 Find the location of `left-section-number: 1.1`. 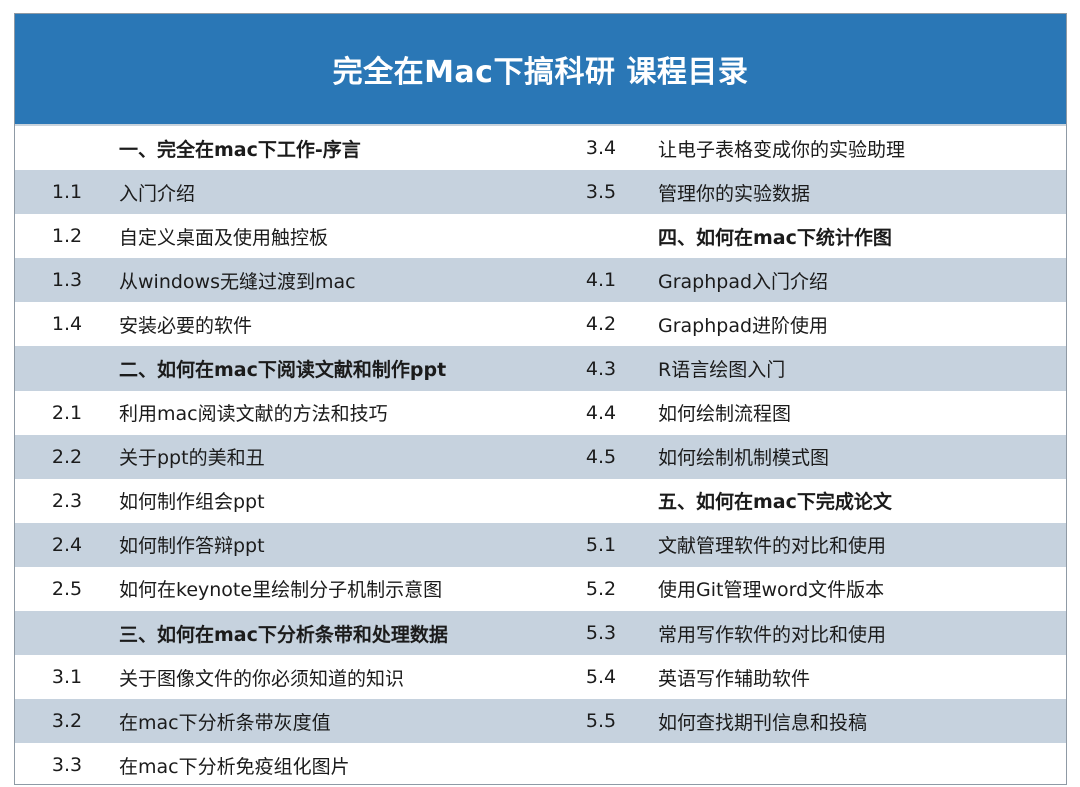

left-section-number: 1.1 is located at coordinates (67, 192).